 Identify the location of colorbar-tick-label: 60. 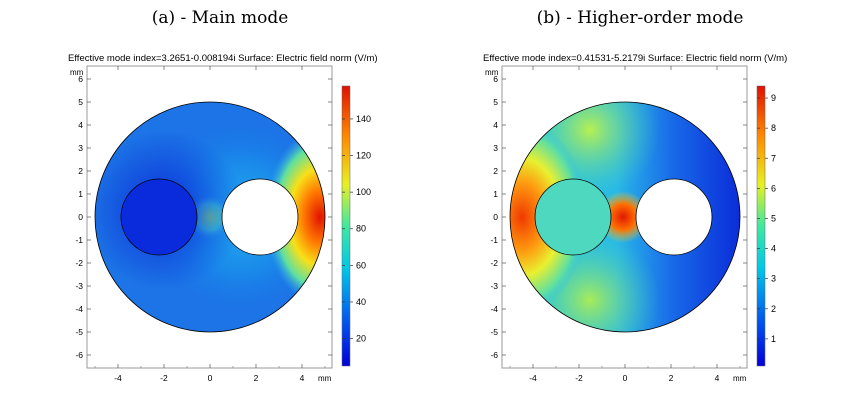
(361, 265).